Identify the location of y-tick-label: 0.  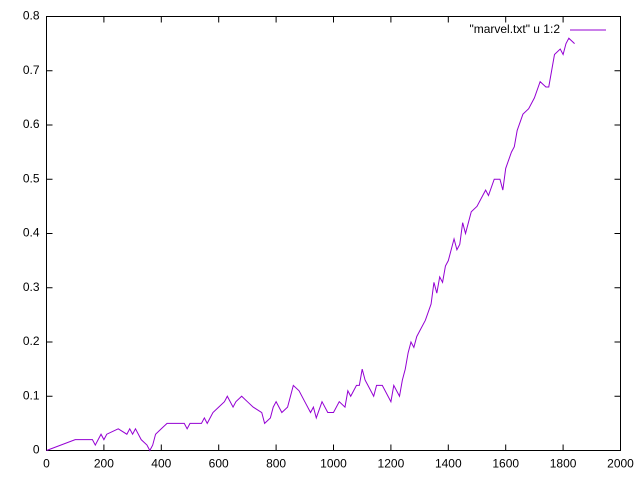
(36, 450).